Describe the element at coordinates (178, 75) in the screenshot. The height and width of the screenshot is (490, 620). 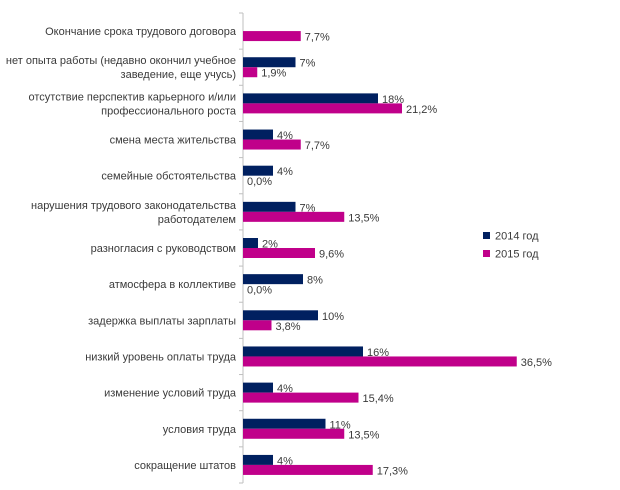
I see `category-label-line: заведение, еще учусь)` at that location.